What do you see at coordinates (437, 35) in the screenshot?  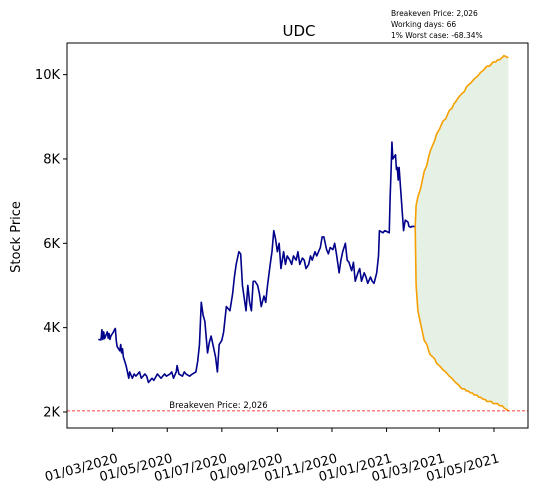 I see `info-line: 1% Worst case: -68.34%` at bounding box center [437, 35].